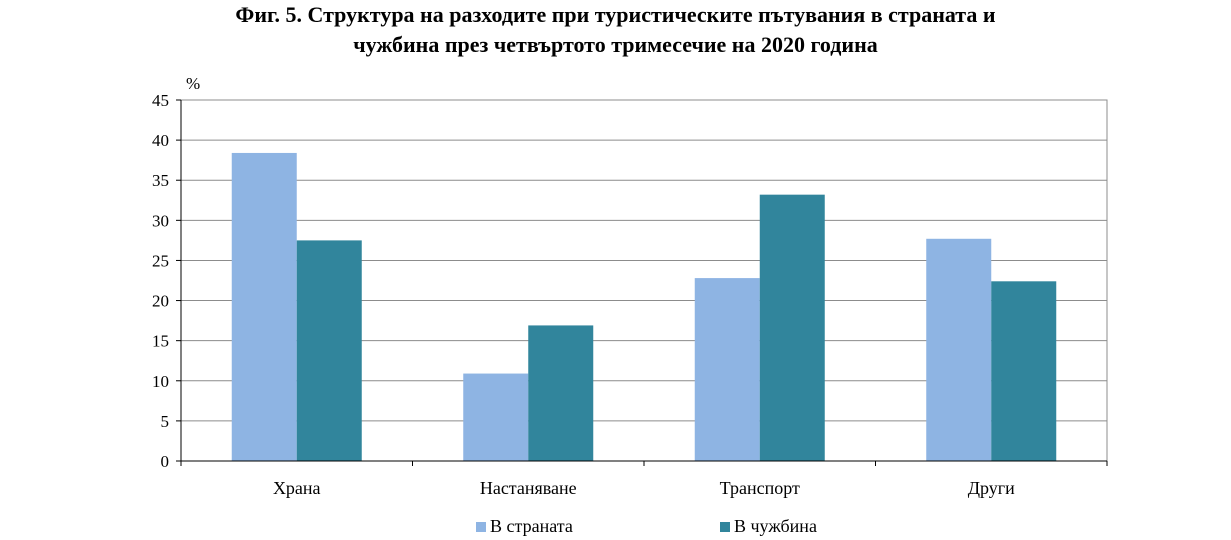 Image resolution: width=1231 pixels, height=540 pixels. I want to click on legend-item: В страната, so click(524, 526).